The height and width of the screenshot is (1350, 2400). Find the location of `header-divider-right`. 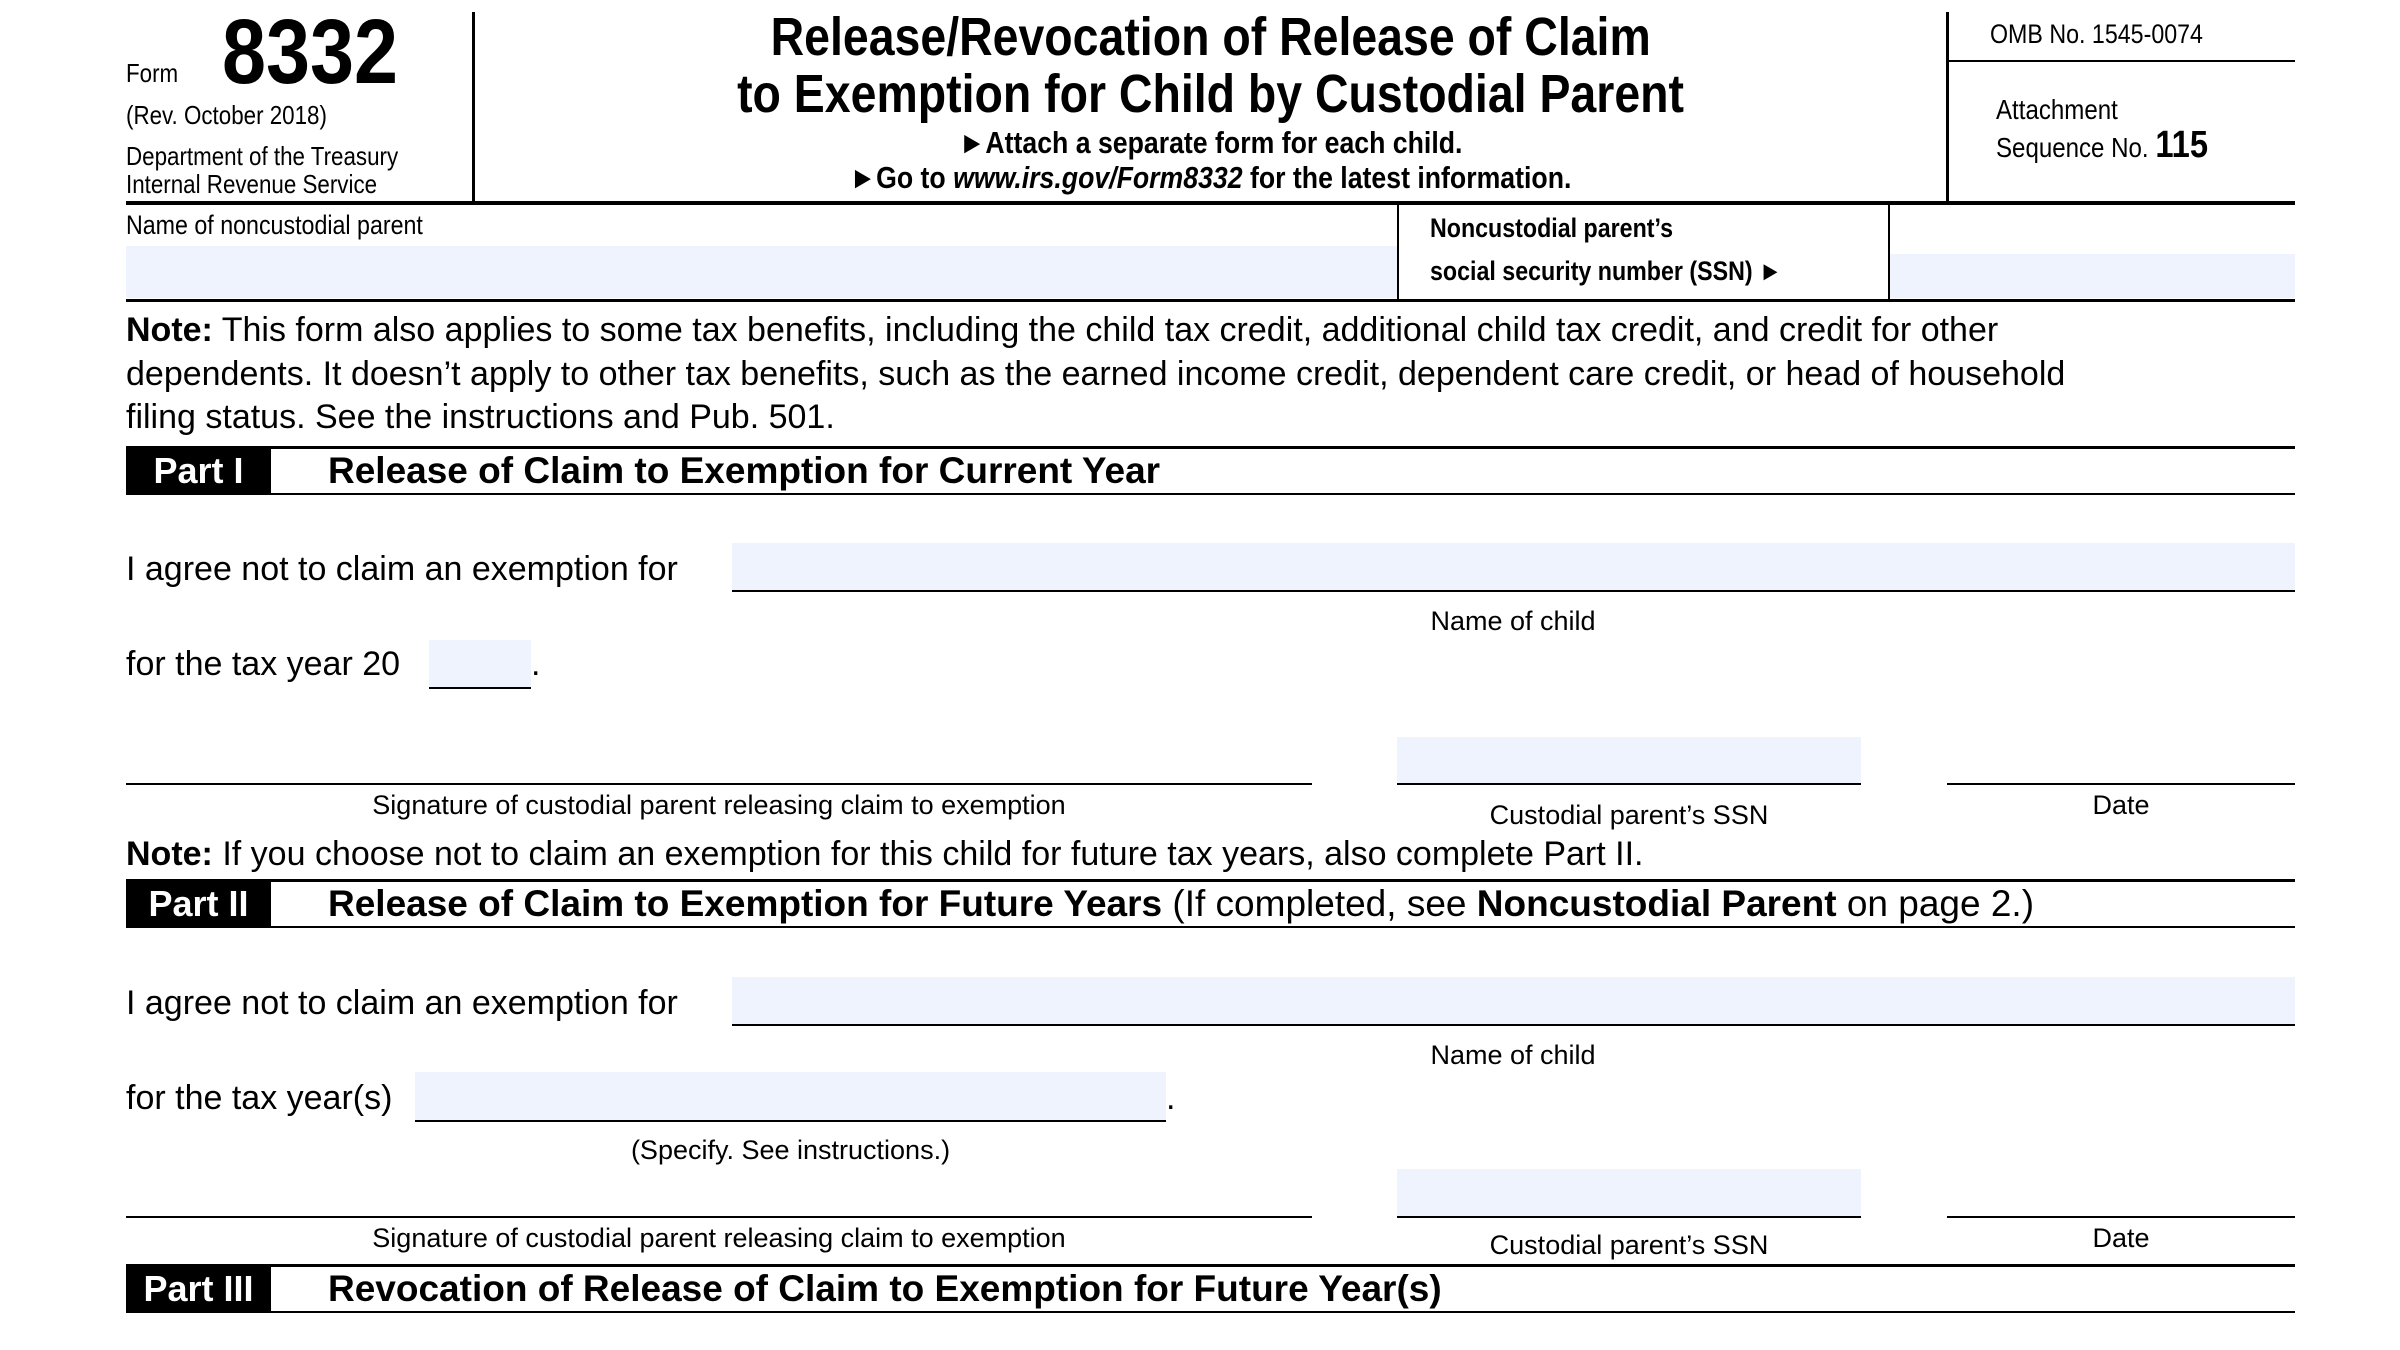

header-divider-right is located at coordinates (1947, 107).